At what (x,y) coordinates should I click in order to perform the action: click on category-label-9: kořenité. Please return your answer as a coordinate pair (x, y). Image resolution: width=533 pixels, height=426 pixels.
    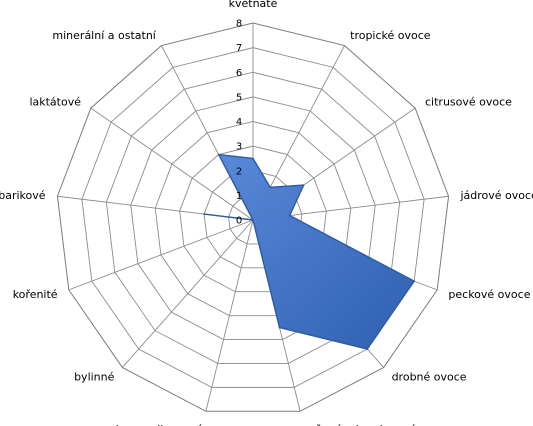
    Looking at the image, I should click on (35, 294).